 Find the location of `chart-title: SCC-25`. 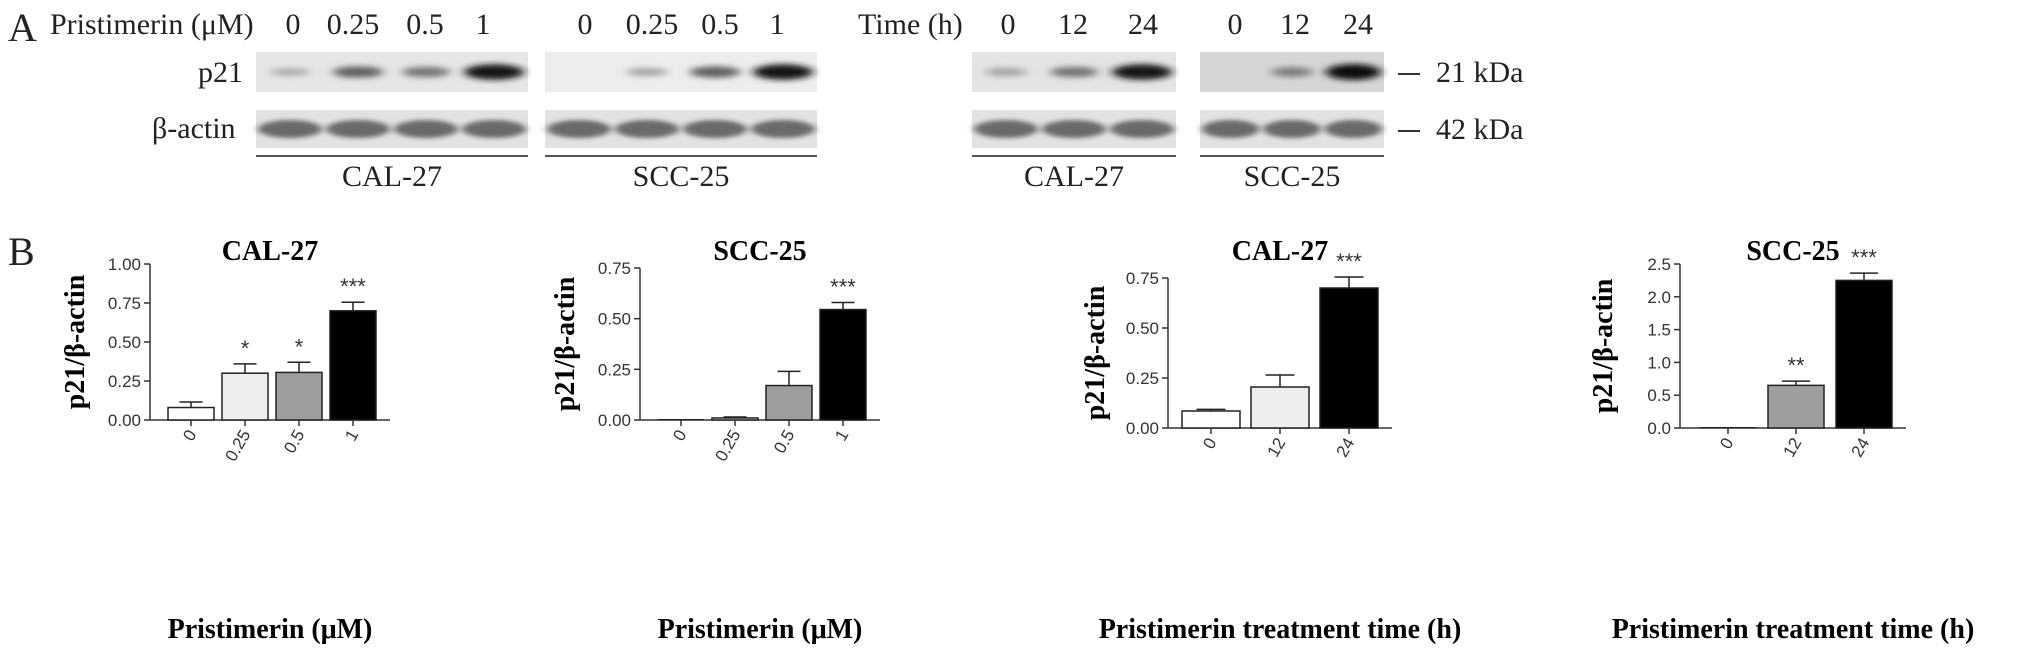

chart-title: SCC-25 is located at coordinates (759, 251).